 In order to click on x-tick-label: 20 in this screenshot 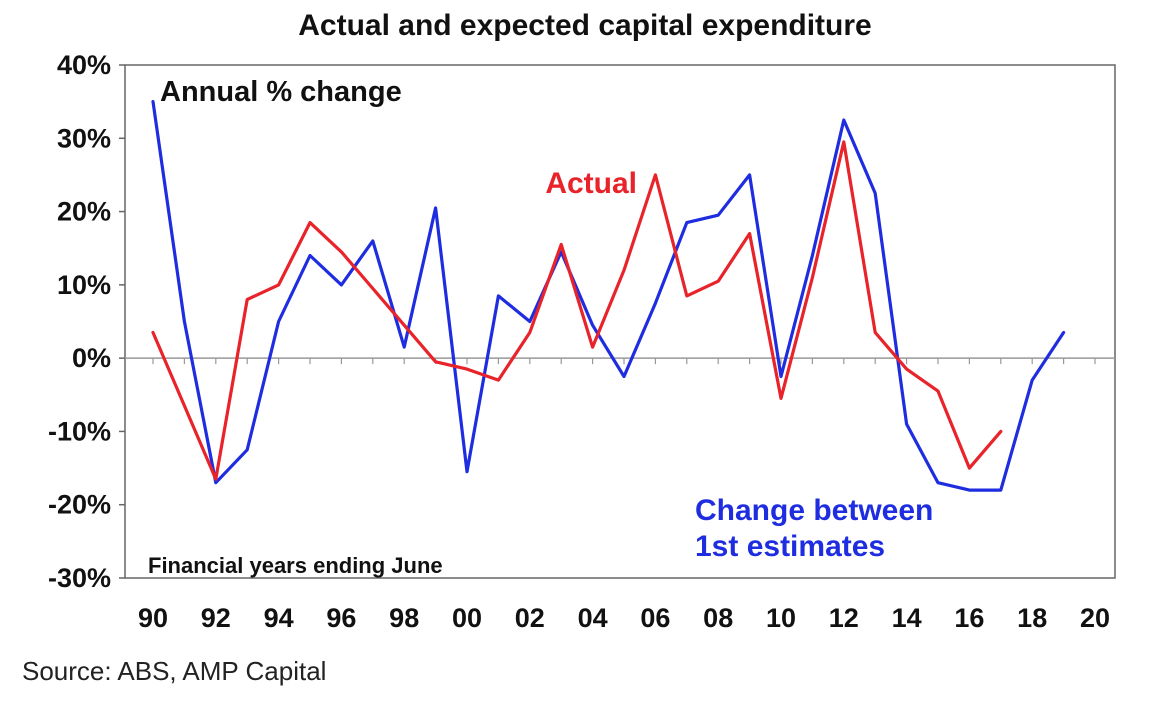, I will do `click(1095, 618)`.